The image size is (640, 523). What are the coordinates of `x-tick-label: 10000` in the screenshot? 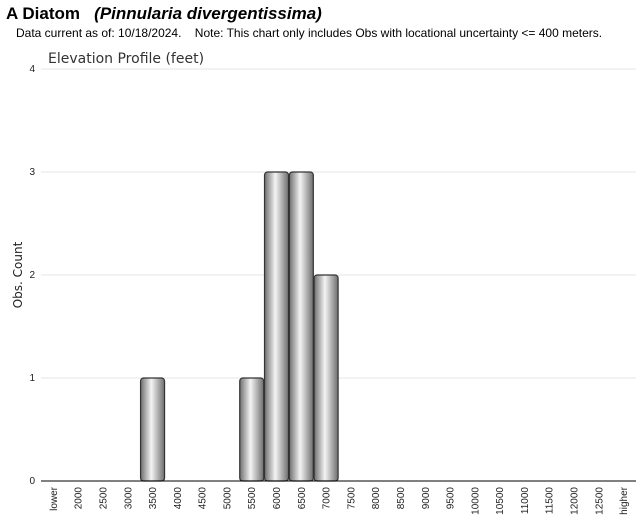 It's located at (475, 501).